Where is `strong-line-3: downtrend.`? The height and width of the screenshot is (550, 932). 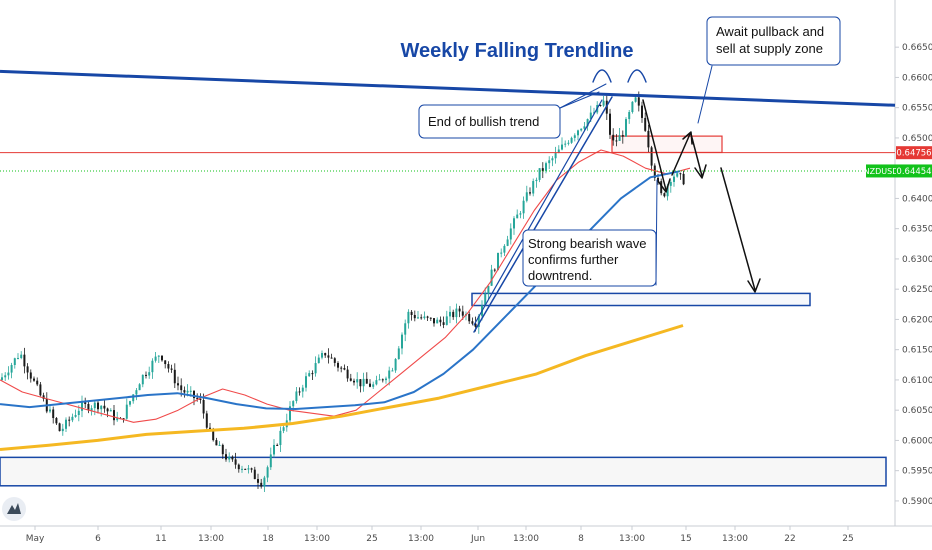 strong-line-3: downtrend. is located at coordinates (560, 275).